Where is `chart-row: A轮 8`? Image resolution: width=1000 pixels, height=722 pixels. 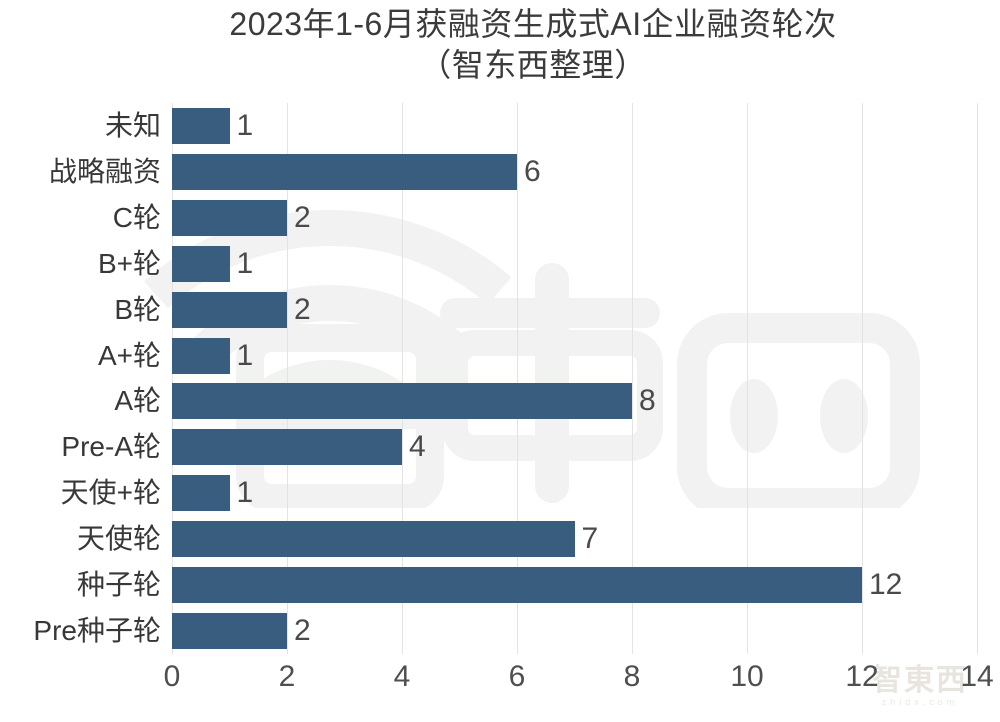 chart-row: A轮 8 is located at coordinates (545, 402).